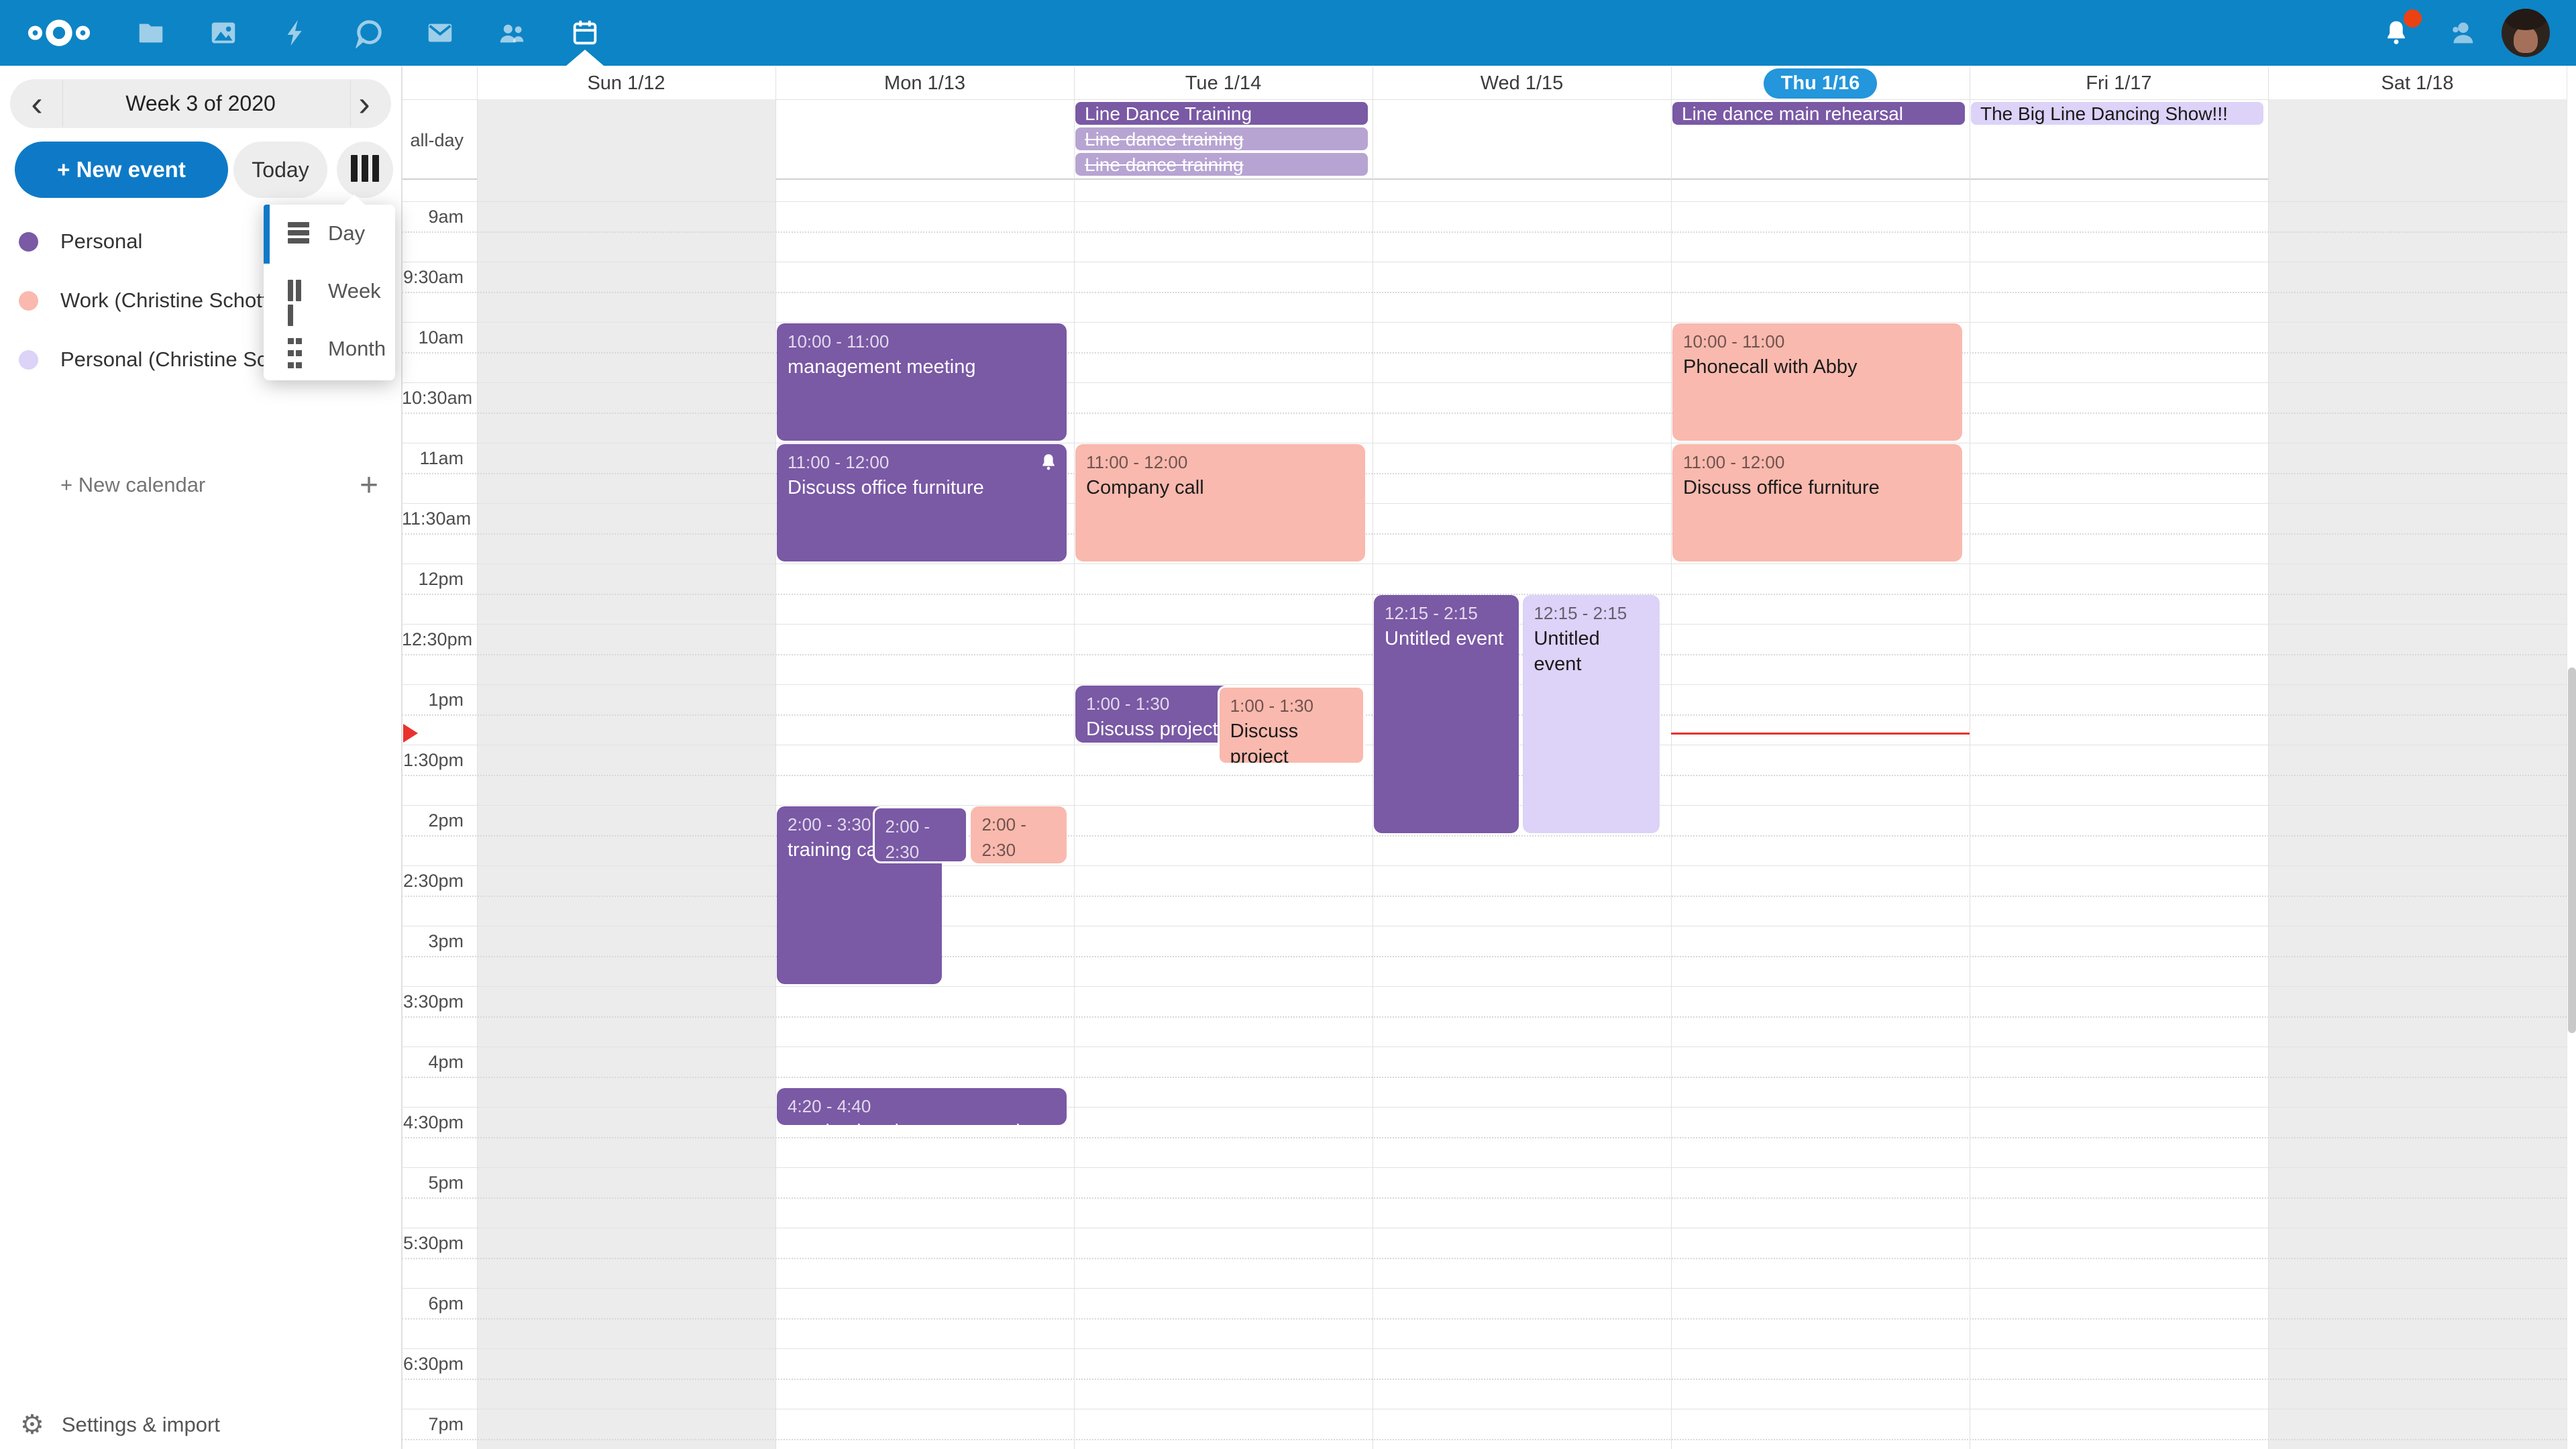 Image resolution: width=2576 pixels, height=1449 pixels. What do you see at coordinates (32, 1424) in the screenshot?
I see `gear-icon: ⚙` at bounding box center [32, 1424].